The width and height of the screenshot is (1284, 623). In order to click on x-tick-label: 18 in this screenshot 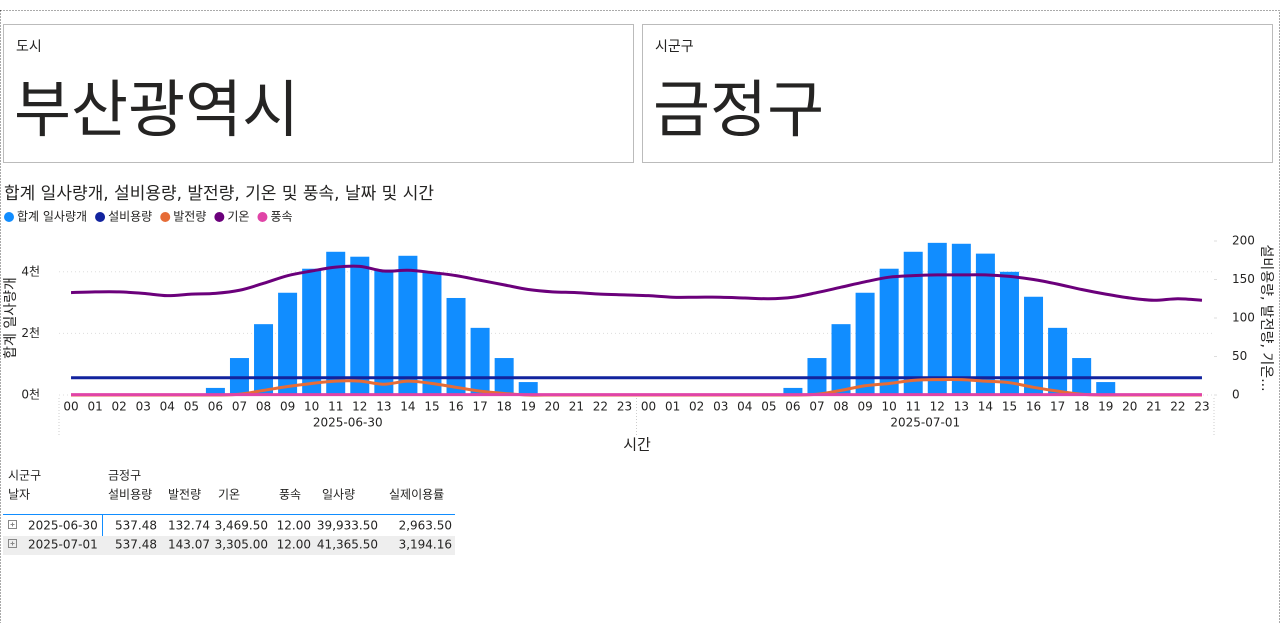, I will do `click(504, 407)`.